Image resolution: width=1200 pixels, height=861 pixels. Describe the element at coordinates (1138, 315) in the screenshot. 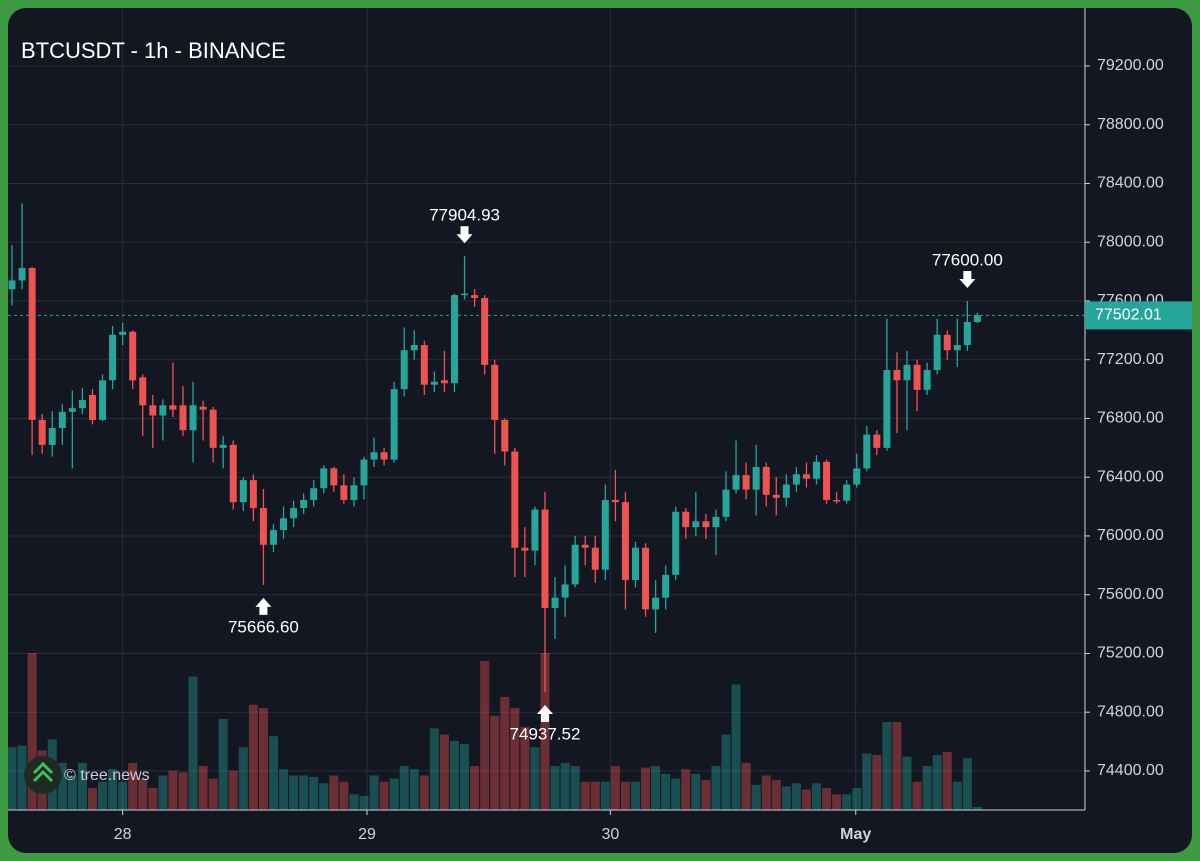

I see `last-price-box` at that location.